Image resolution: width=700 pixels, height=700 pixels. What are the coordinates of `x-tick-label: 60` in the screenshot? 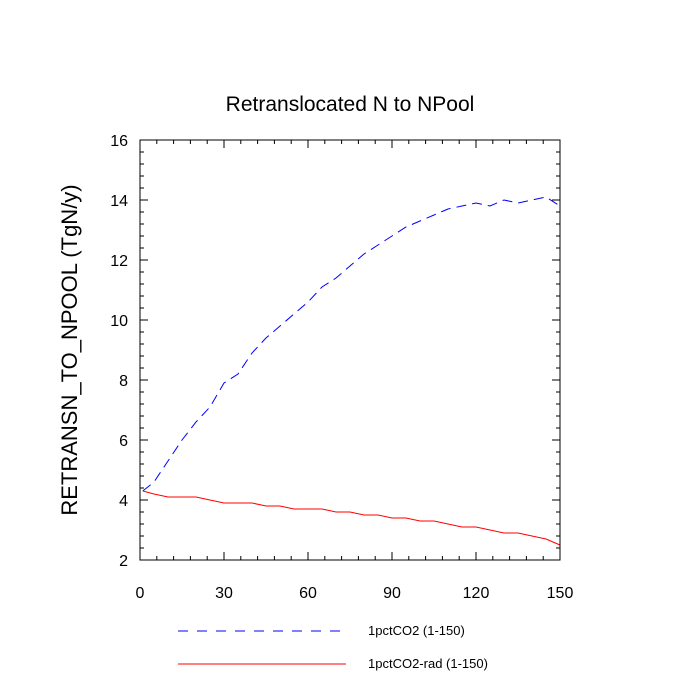 It's located at (308, 593).